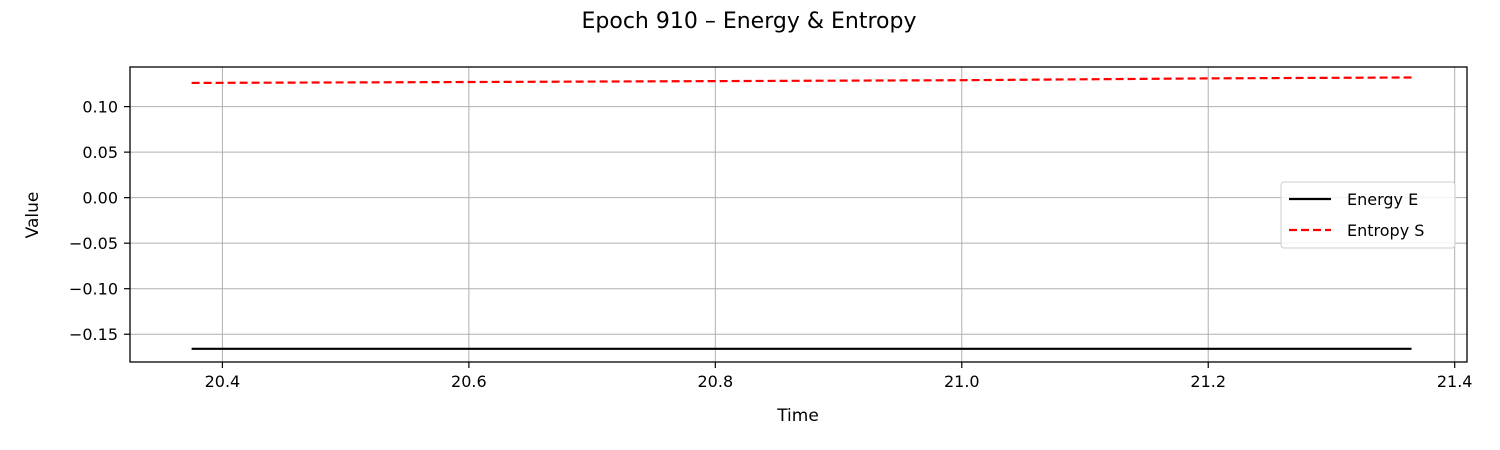 The width and height of the screenshot is (1500, 450). I want to click on series-line-entropy-s, so click(801, 80).